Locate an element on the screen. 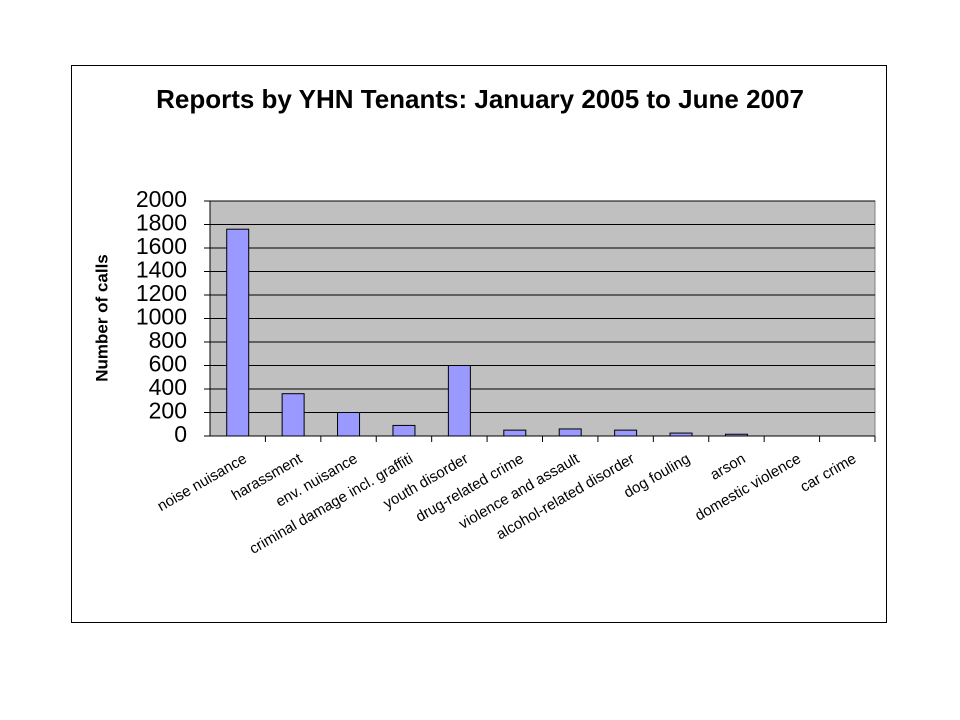  y-tick-label: 1600 is located at coordinates (161, 246).